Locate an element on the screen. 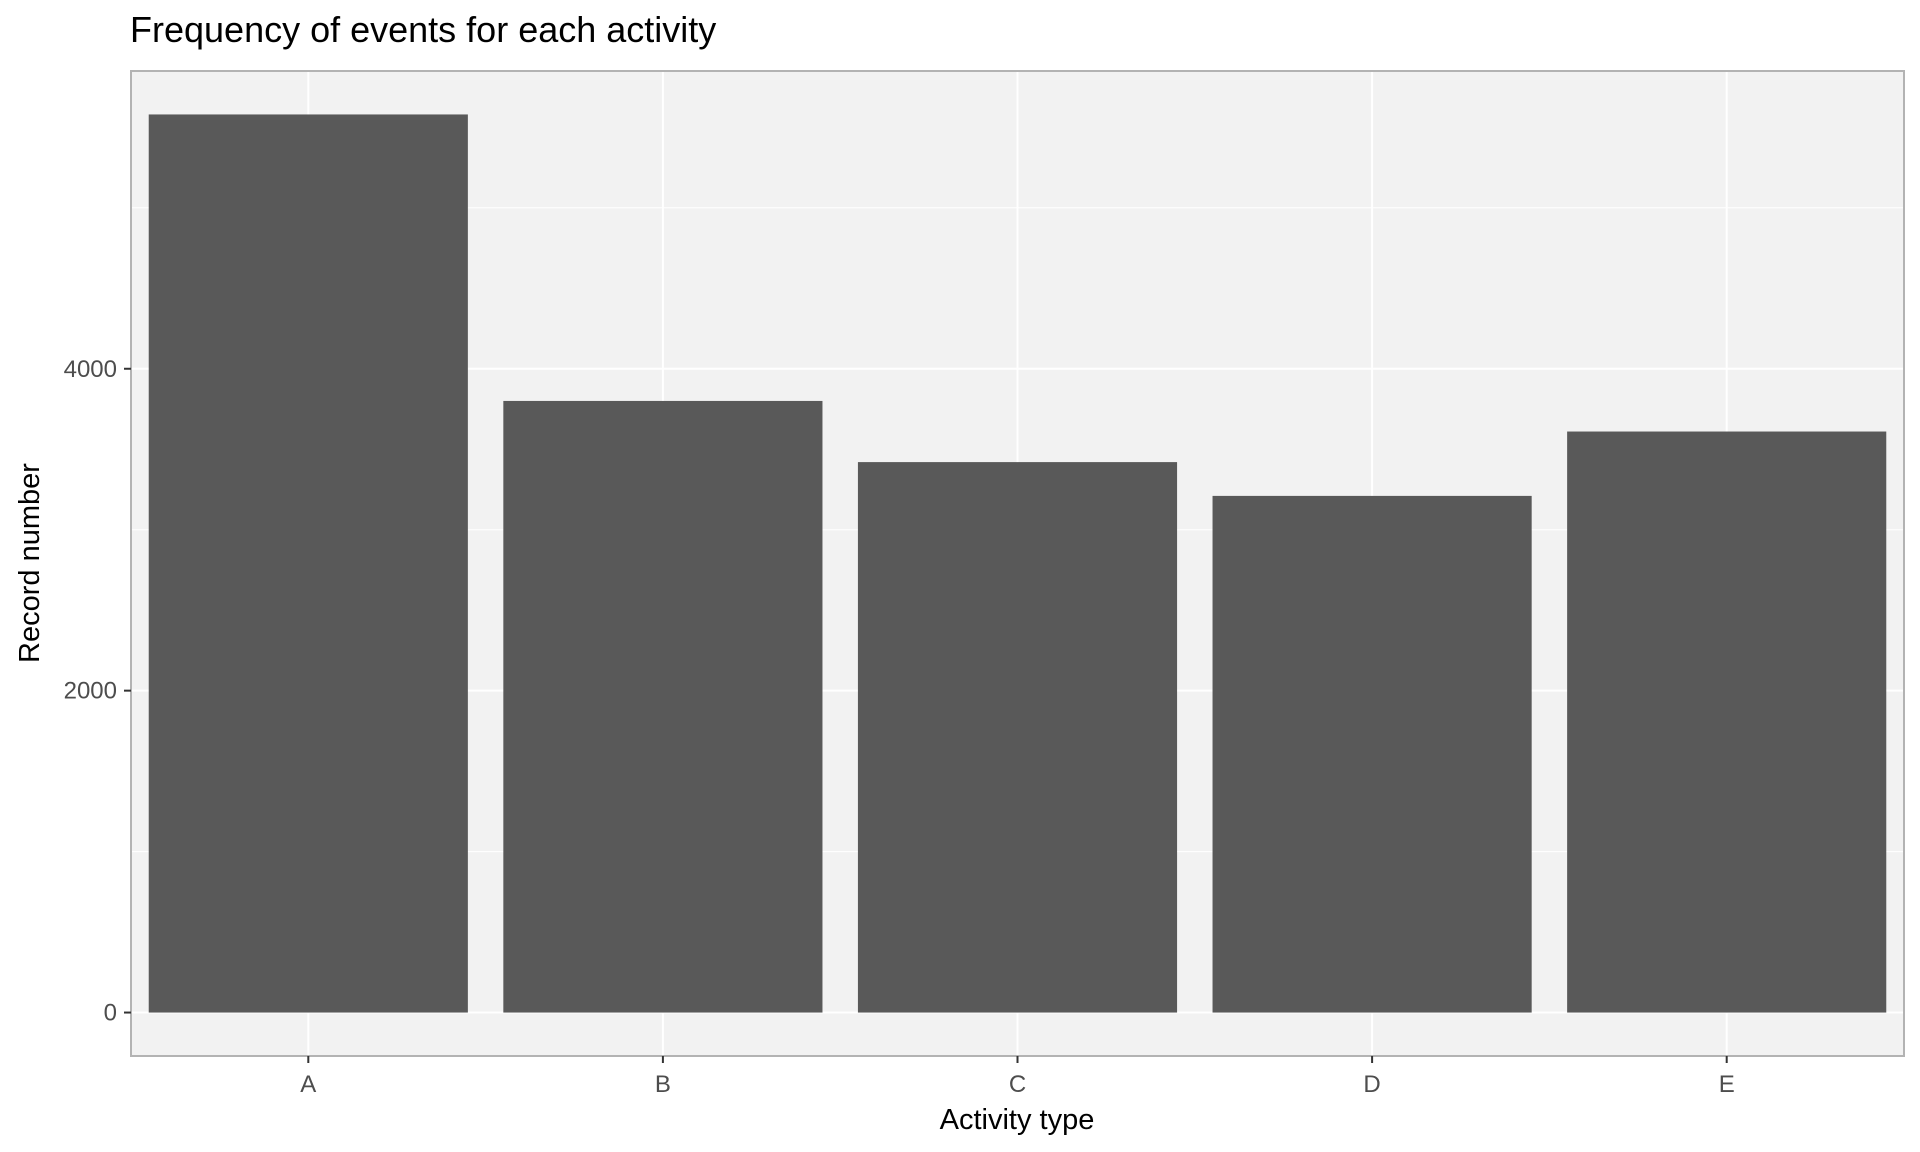 This screenshot has width=1920, height=1152. x-tick-label: A is located at coordinates (308, 1084).